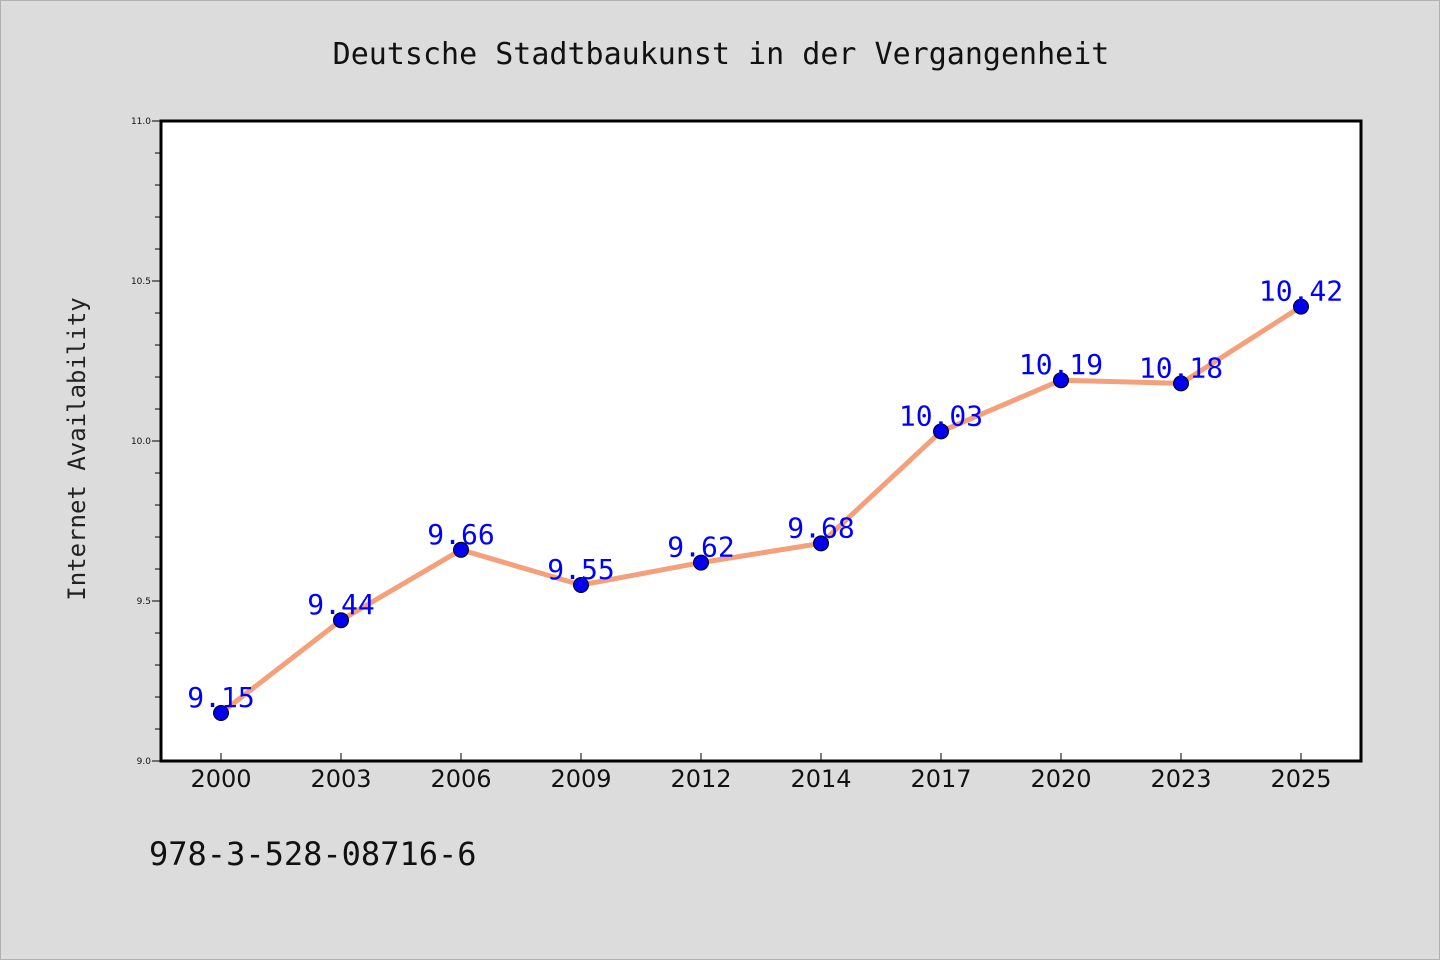 Image resolution: width=1440 pixels, height=960 pixels. Describe the element at coordinates (77, 448) in the screenshot. I see `y-axis-label: Internet Availability` at that location.